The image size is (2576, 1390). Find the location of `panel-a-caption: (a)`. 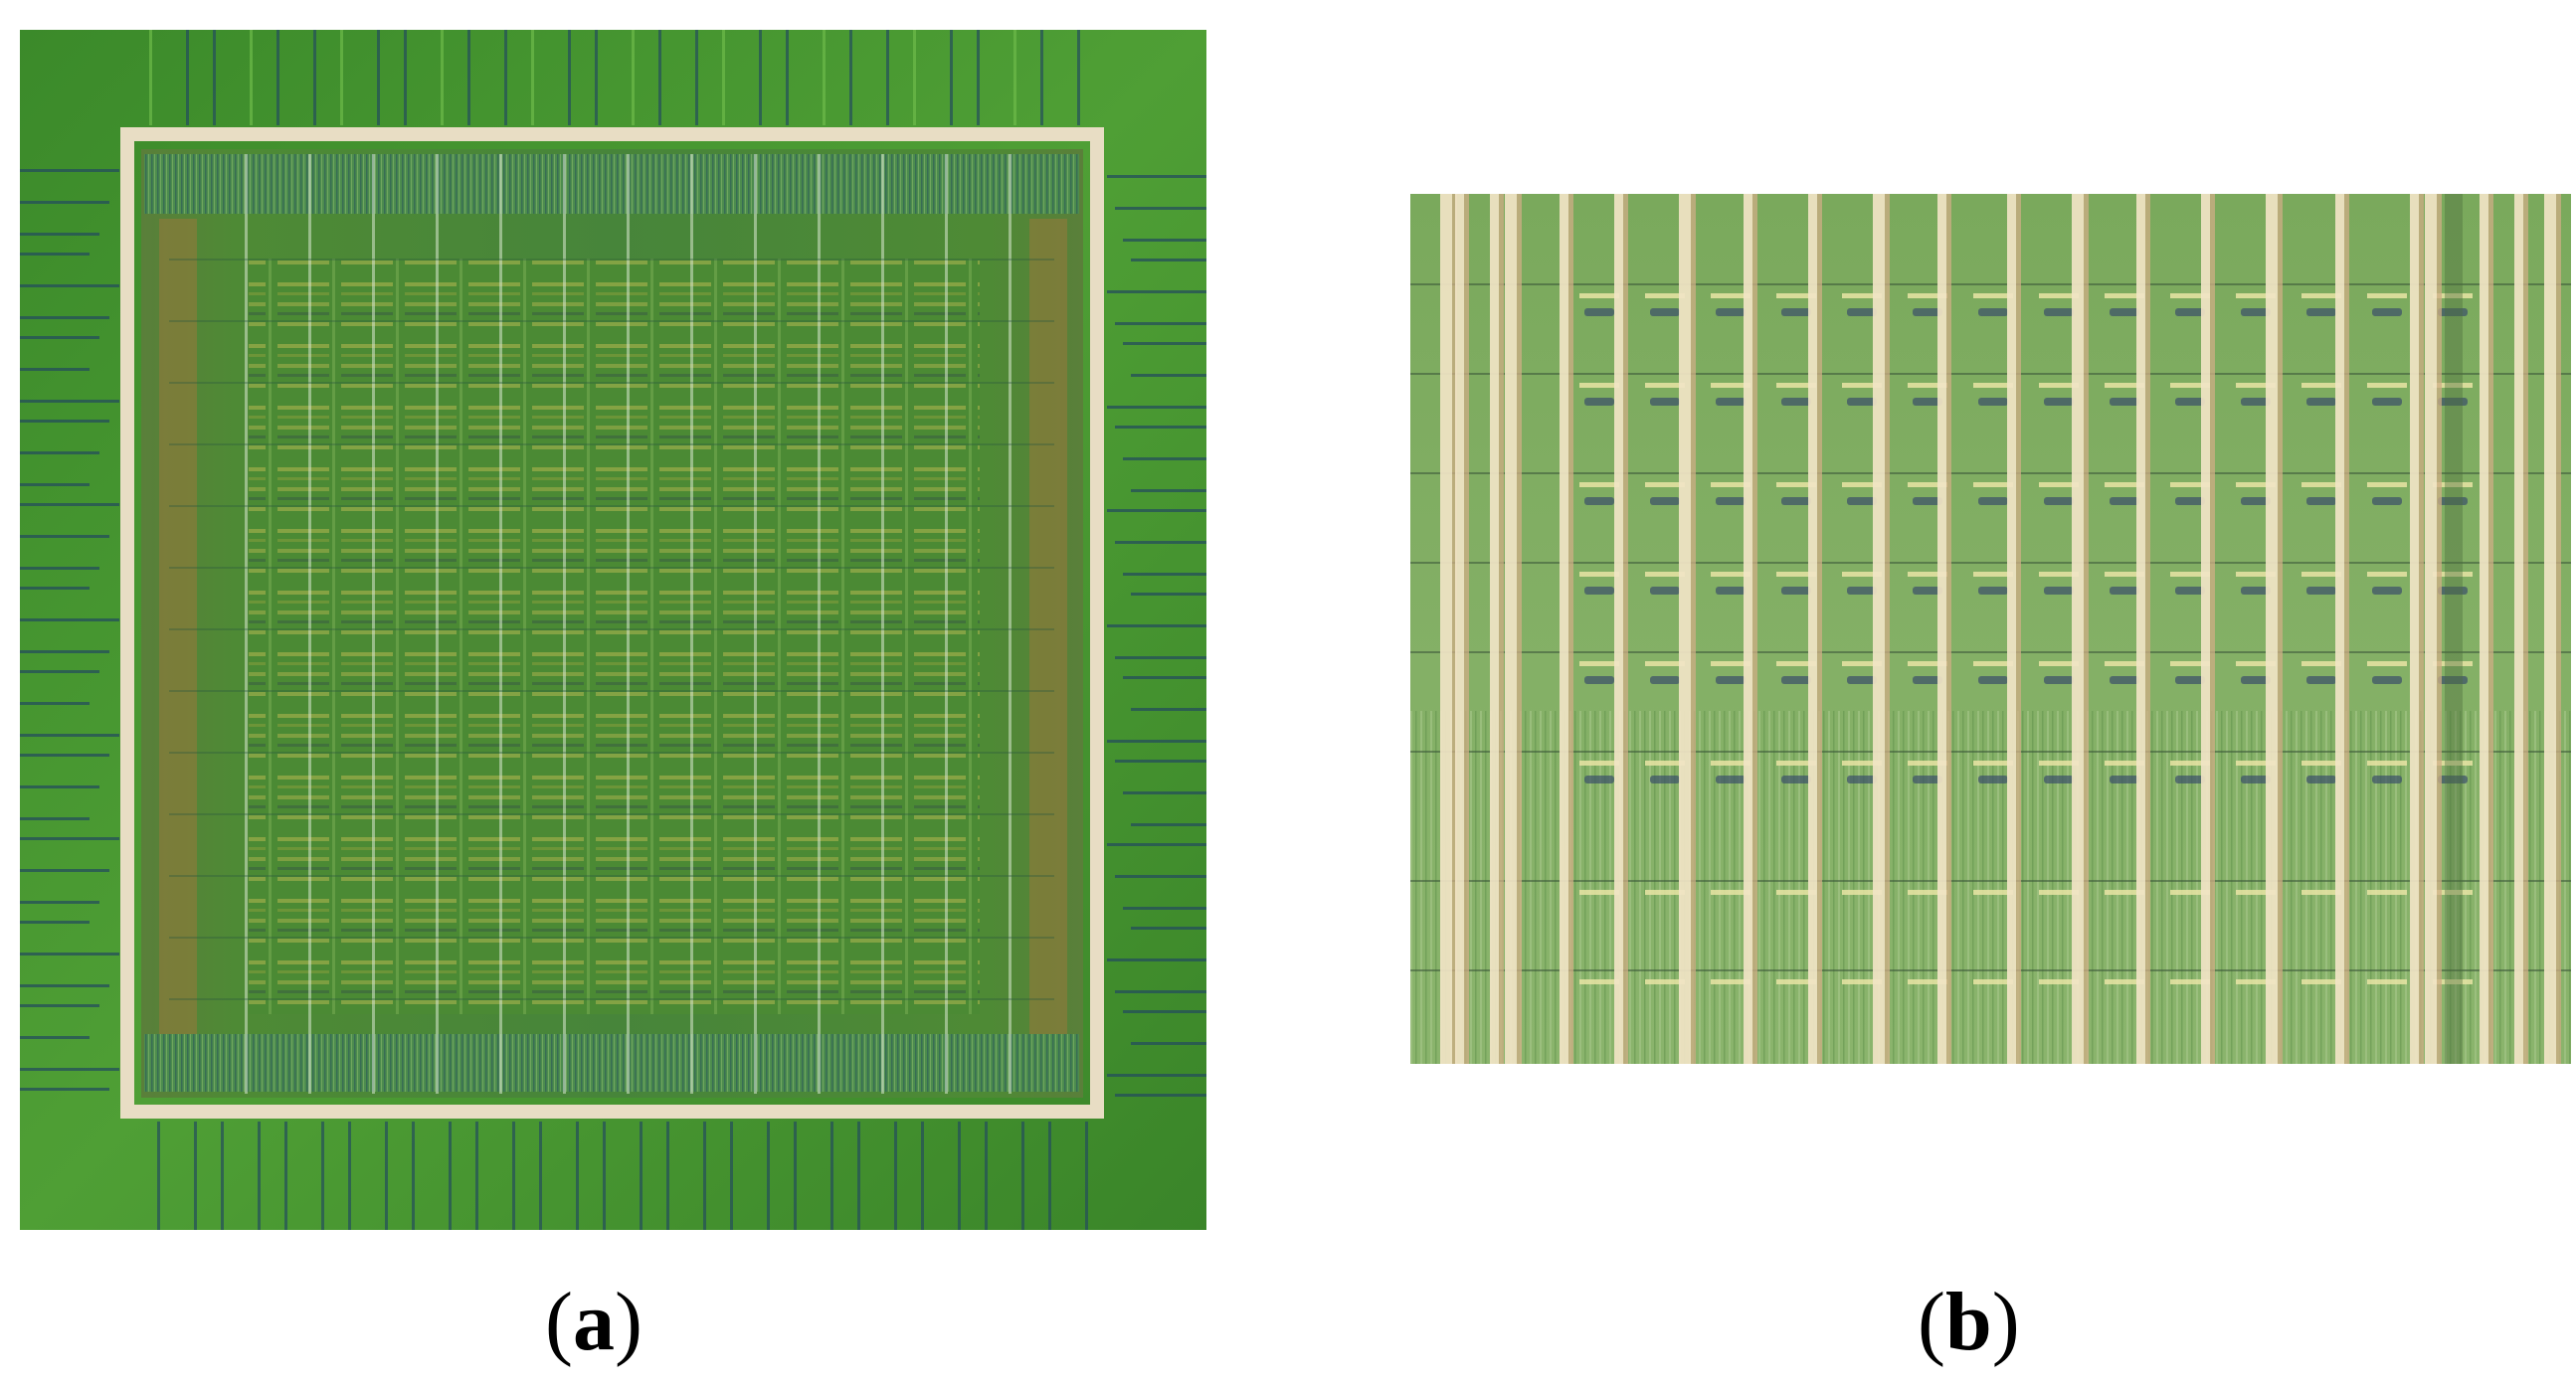

panel-a-caption: (a) is located at coordinates (594, 1322).